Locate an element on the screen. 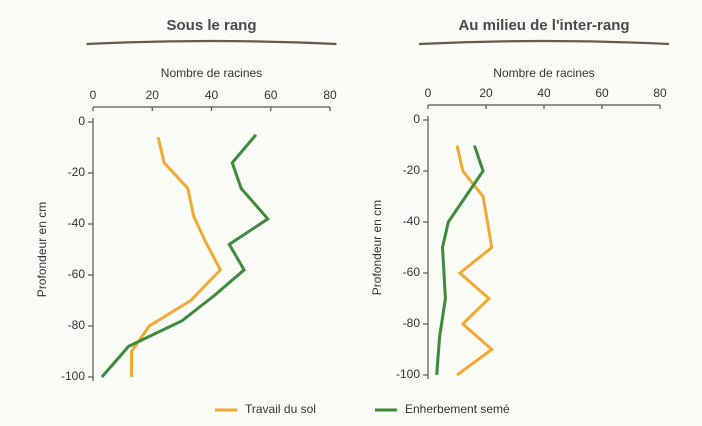 This screenshot has width=702, height=426. legend-label: Enherbement semé is located at coordinates (457, 409).